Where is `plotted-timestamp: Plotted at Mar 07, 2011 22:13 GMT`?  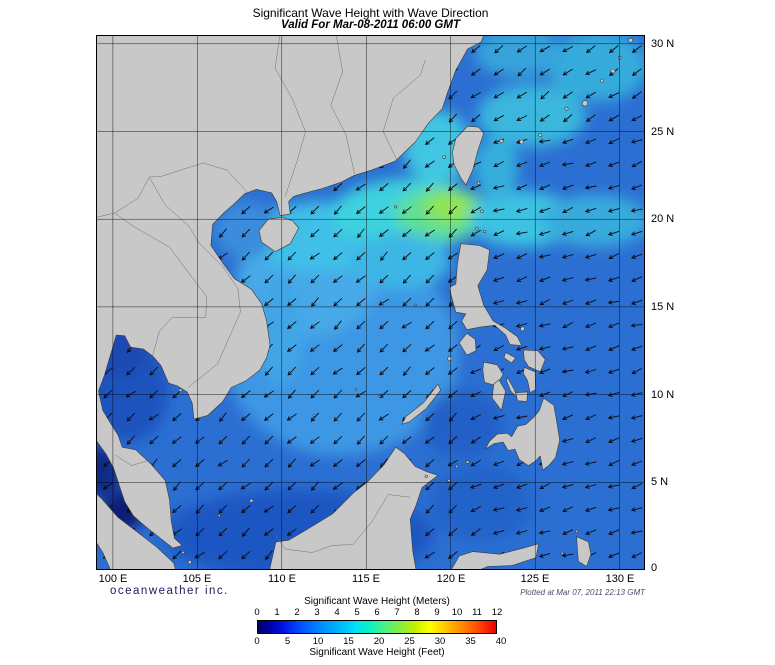
plotted-timestamp: Plotted at Mar 07, 2011 22:13 GMT is located at coordinates (582, 592).